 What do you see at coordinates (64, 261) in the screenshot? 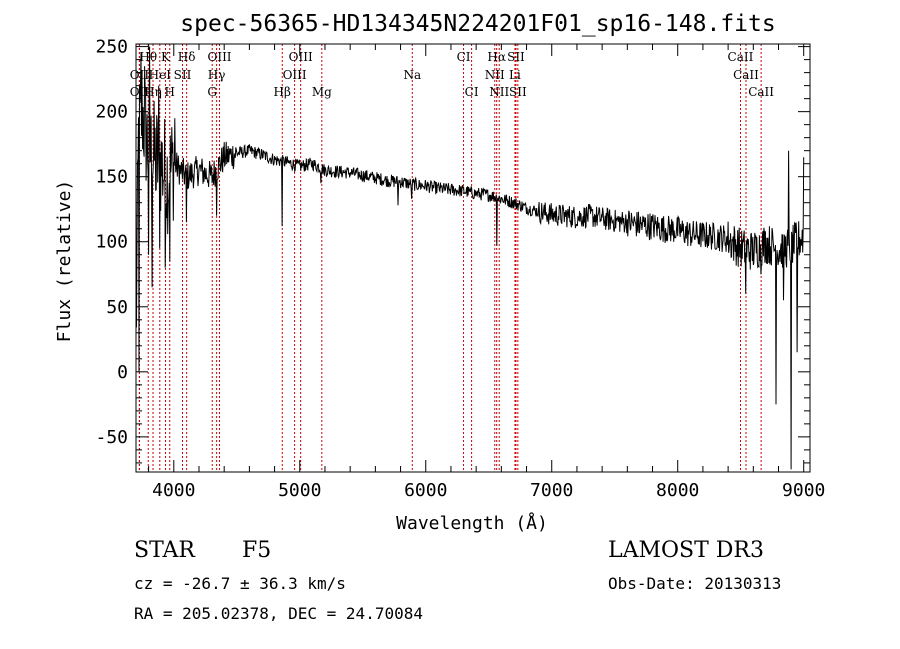
I see `y-axis-label: Flux (relative)` at bounding box center [64, 261].